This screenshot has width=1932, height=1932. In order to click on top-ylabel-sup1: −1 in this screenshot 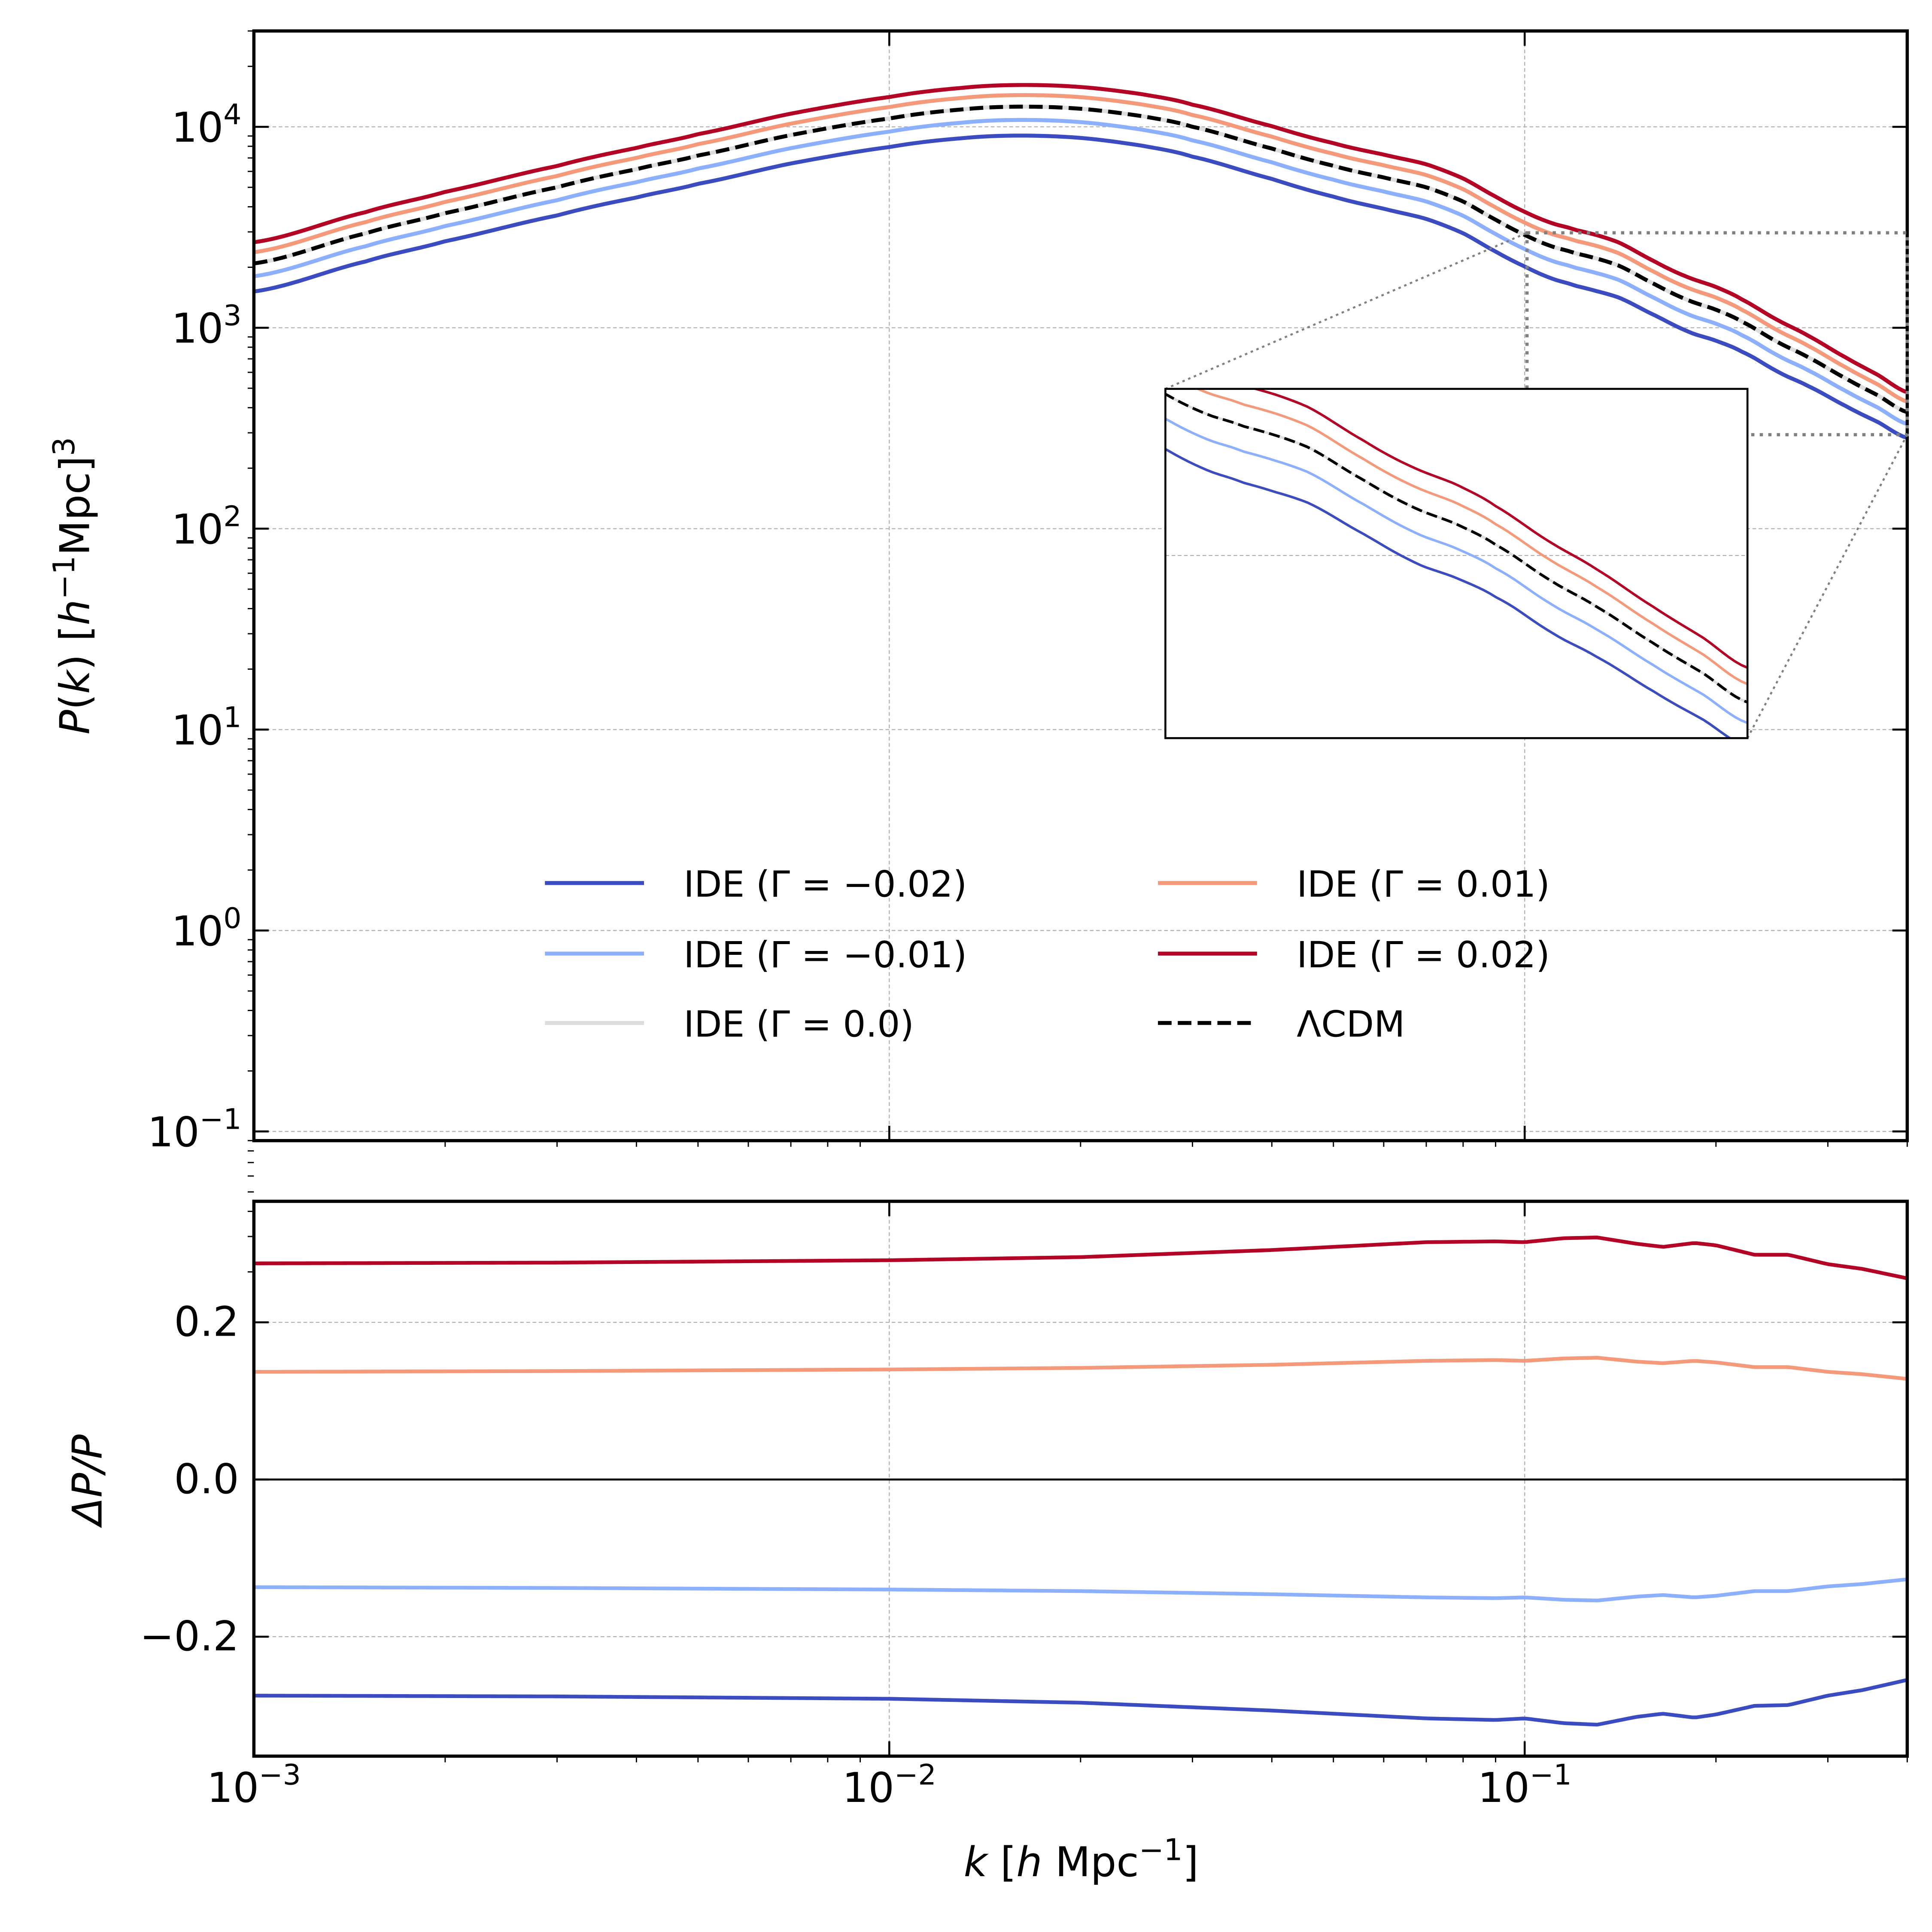, I will do `click(64, 577)`.